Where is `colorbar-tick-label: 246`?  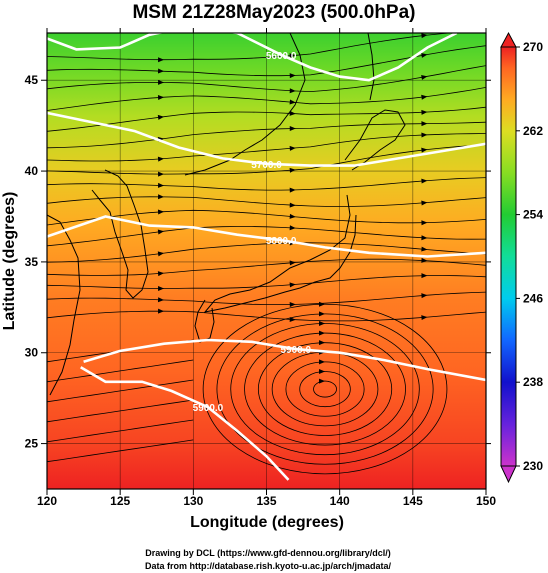
colorbar-tick-label: 246 is located at coordinates (533, 298).